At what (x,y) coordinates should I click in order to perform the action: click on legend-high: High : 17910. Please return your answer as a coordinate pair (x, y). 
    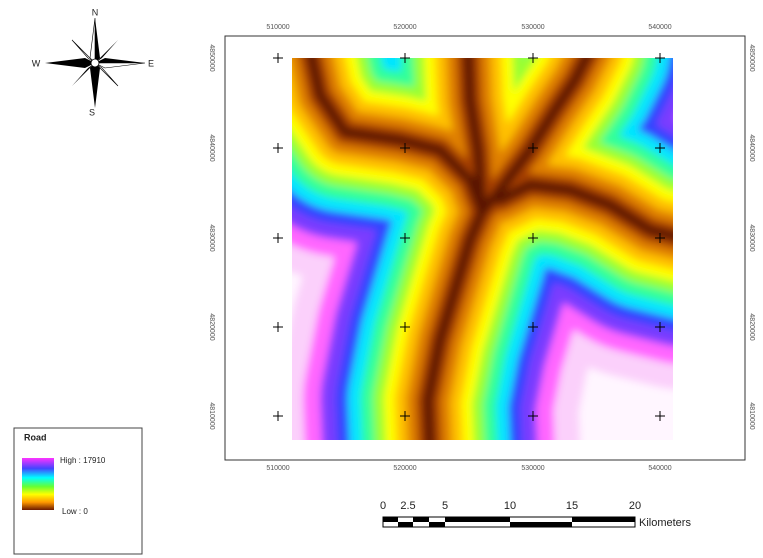
    Looking at the image, I should click on (83, 460).